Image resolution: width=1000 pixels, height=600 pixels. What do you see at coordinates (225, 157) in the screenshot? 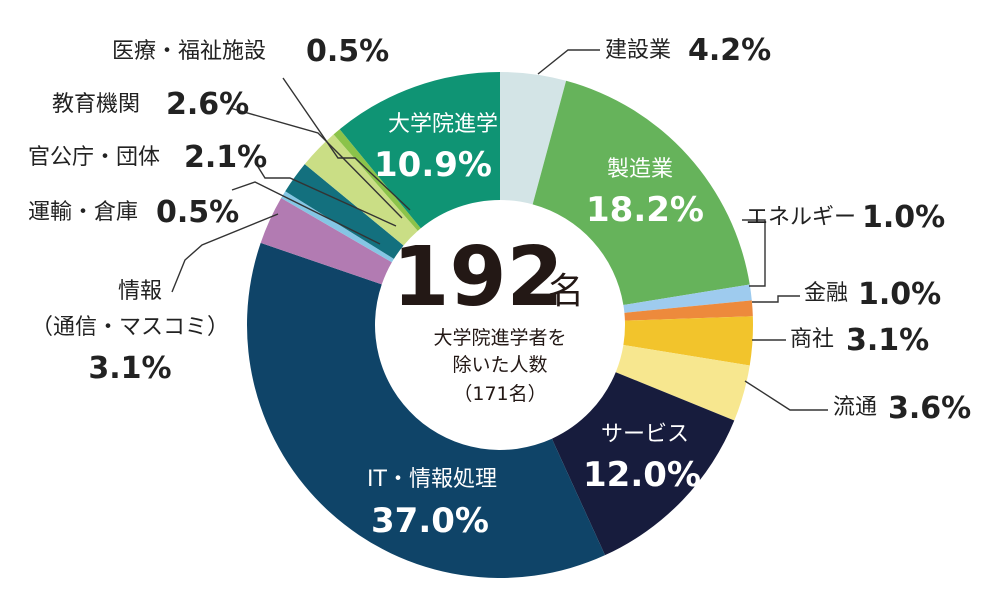
I see `slice-value-government: 2.1%` at bounding box center [225, 157].